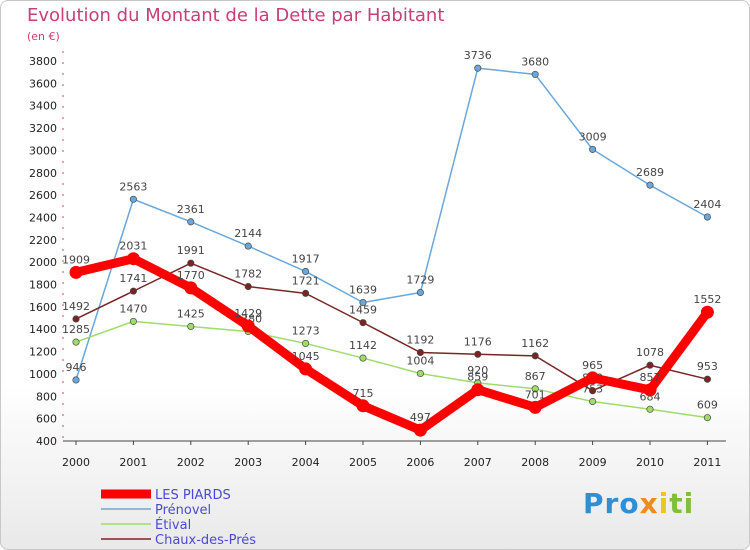 Image resolution: width=750 pixels, height=550 pixels. What do you see at coordinates (191, 209) in the screenshot?
I see `data-label: 2361` at bounding box center [191, 209].